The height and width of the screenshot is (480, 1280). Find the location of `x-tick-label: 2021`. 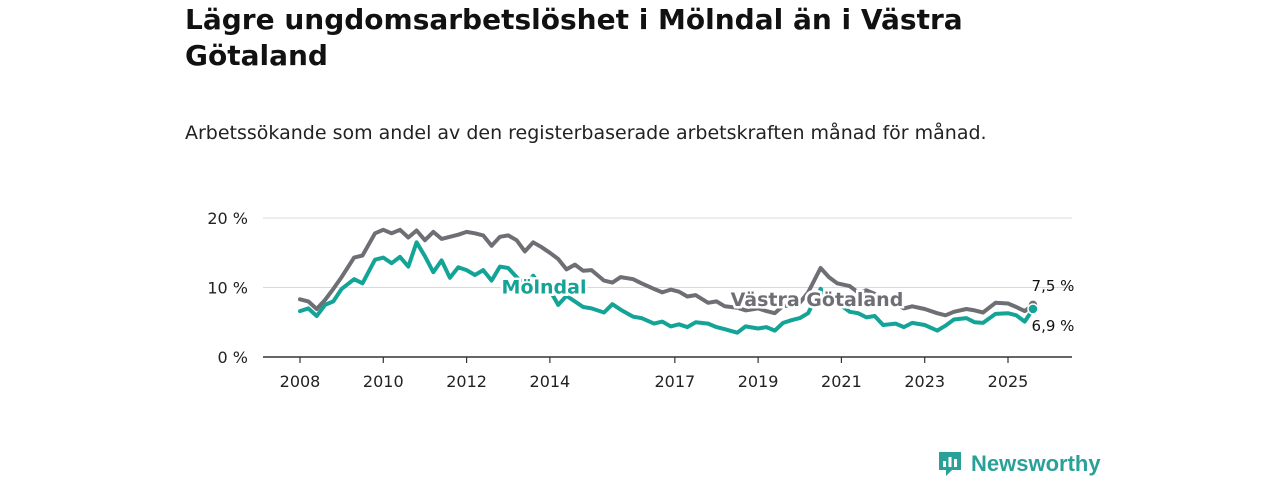

x-tick-label: 2021 is located at coordinates (841, 381).